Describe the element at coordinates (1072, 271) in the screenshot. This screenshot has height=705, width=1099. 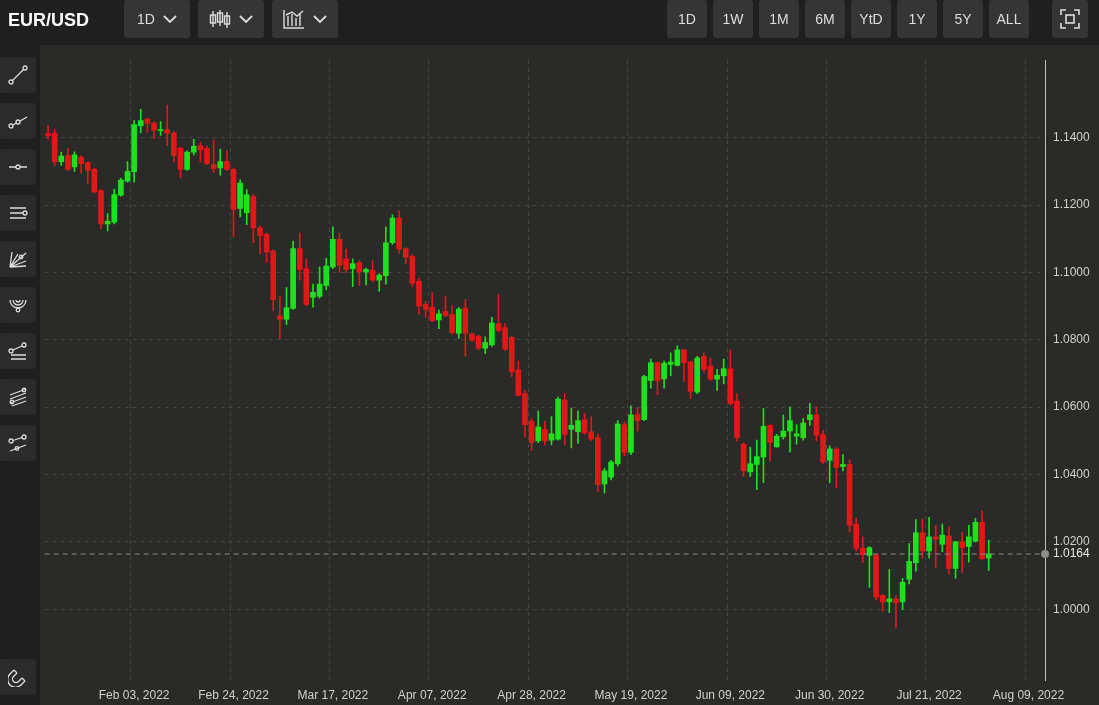
I see `y-tick-label: 1.1000` at that location.